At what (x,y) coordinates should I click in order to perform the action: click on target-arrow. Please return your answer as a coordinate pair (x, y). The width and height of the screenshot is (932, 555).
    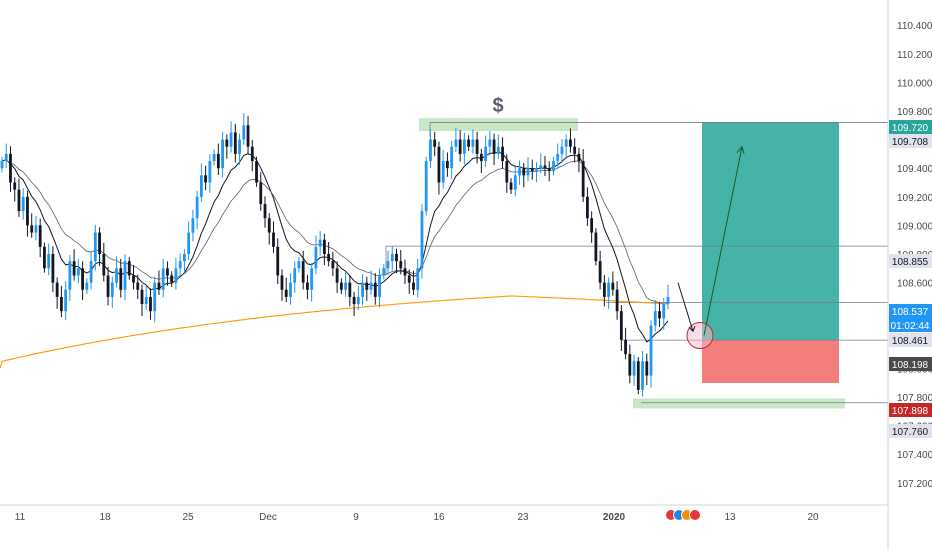
    Looking at the image, I should click on (723, 241).